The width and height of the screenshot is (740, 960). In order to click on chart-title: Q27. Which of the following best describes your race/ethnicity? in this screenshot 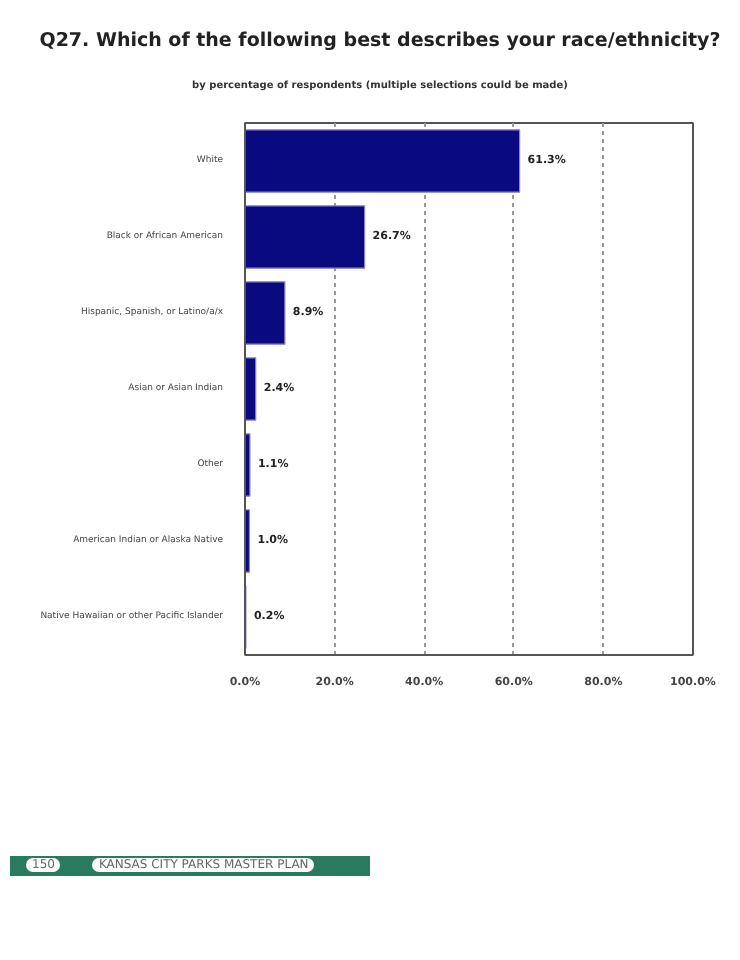, I will do `click(380, 42)`.